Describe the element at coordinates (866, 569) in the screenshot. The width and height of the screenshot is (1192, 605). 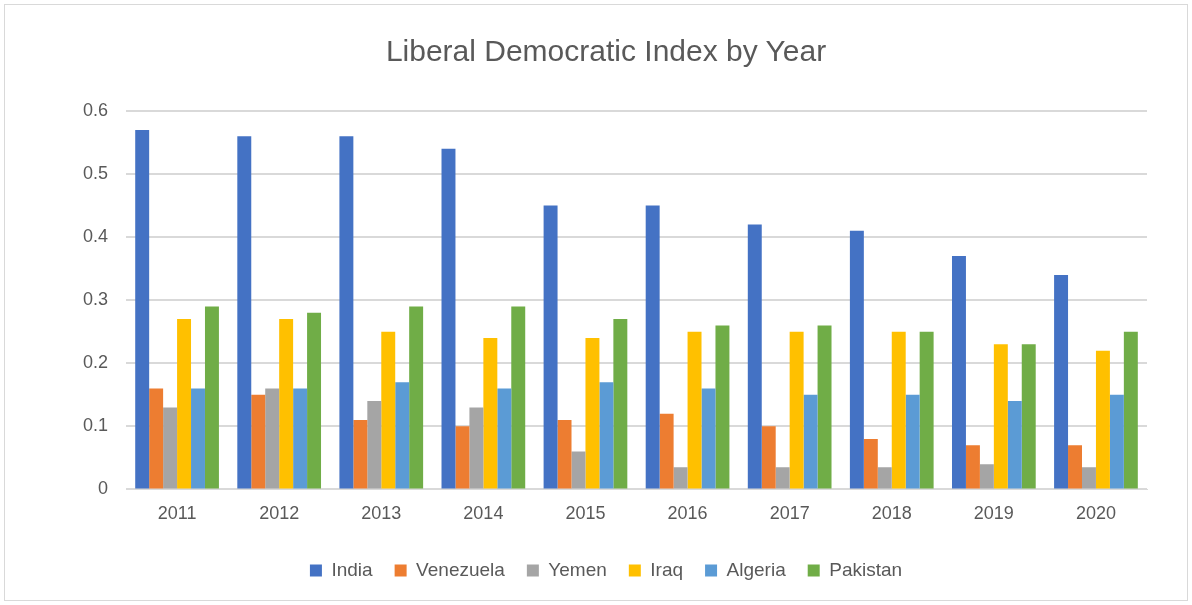
I see `legend-label: Pakistan` at that location.